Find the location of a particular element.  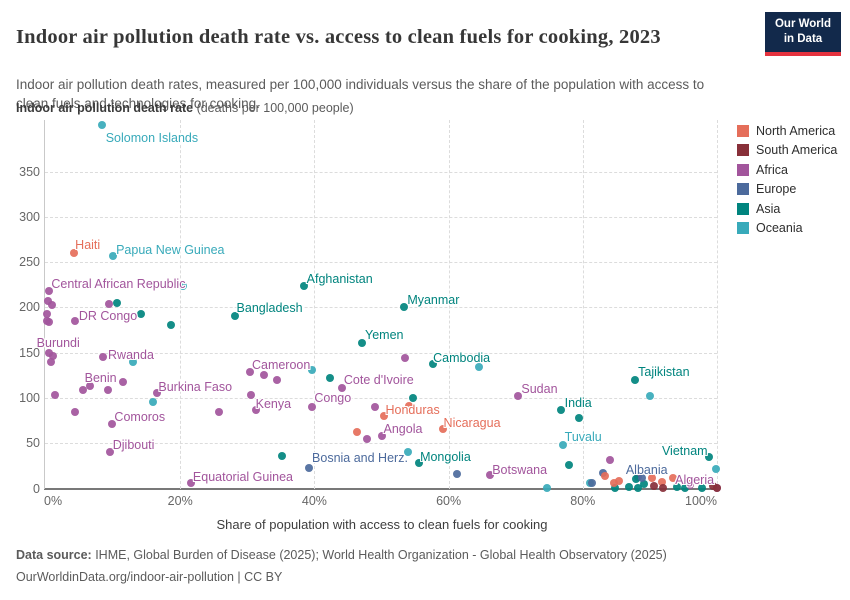

legend-item-oceania: Oceania is located at coordinates (787, 228).